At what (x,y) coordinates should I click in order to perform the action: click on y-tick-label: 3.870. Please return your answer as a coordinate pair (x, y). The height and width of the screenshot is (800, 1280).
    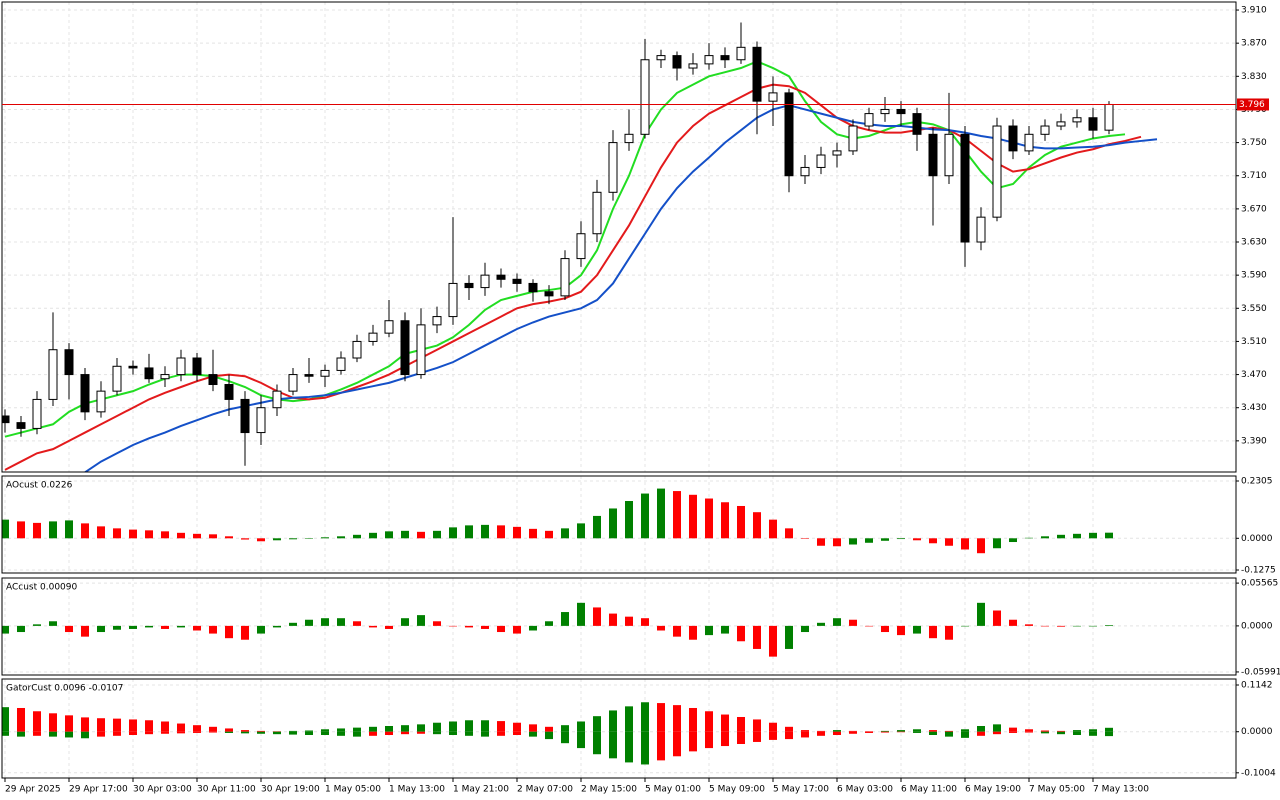
    Looking at the image, I should click on (1254, 44).